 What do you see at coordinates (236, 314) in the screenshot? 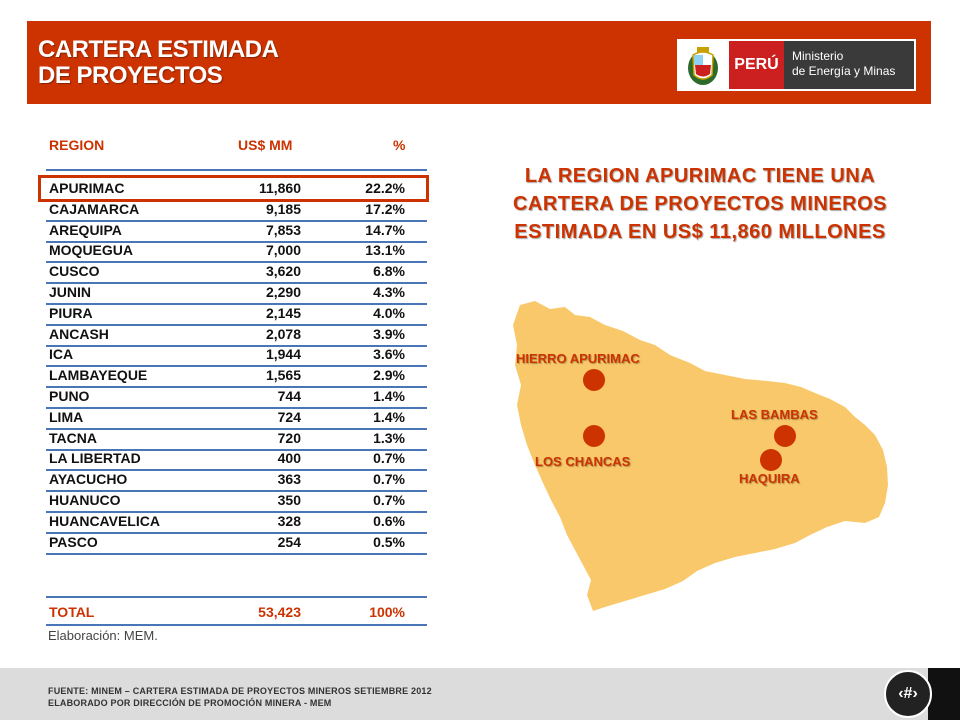
I see `table-row: PIURA 2,145 4.0%` at bounding box center [236, 314].